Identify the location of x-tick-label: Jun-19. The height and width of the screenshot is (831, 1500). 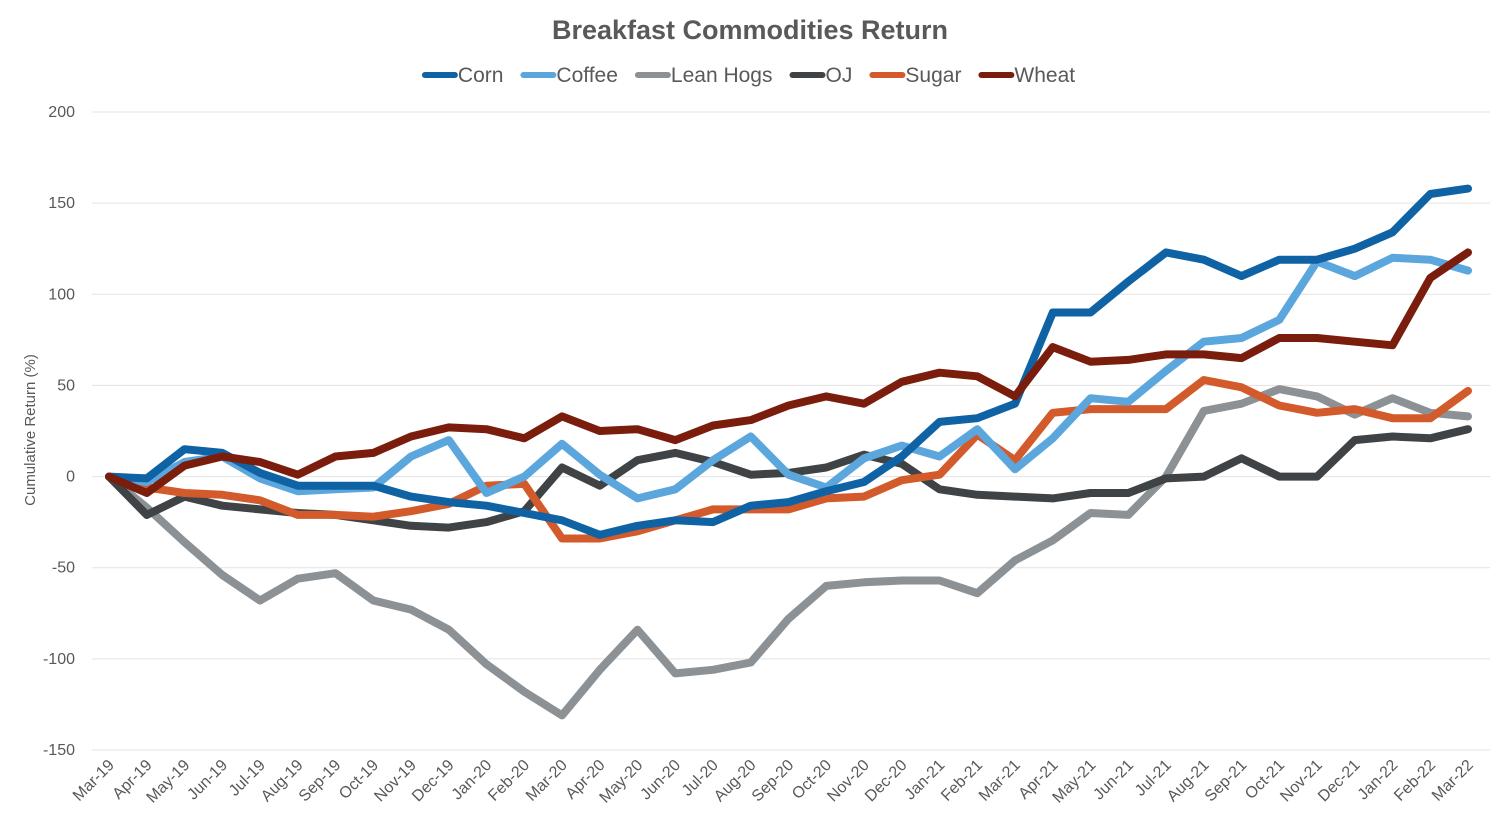
(207, 780).